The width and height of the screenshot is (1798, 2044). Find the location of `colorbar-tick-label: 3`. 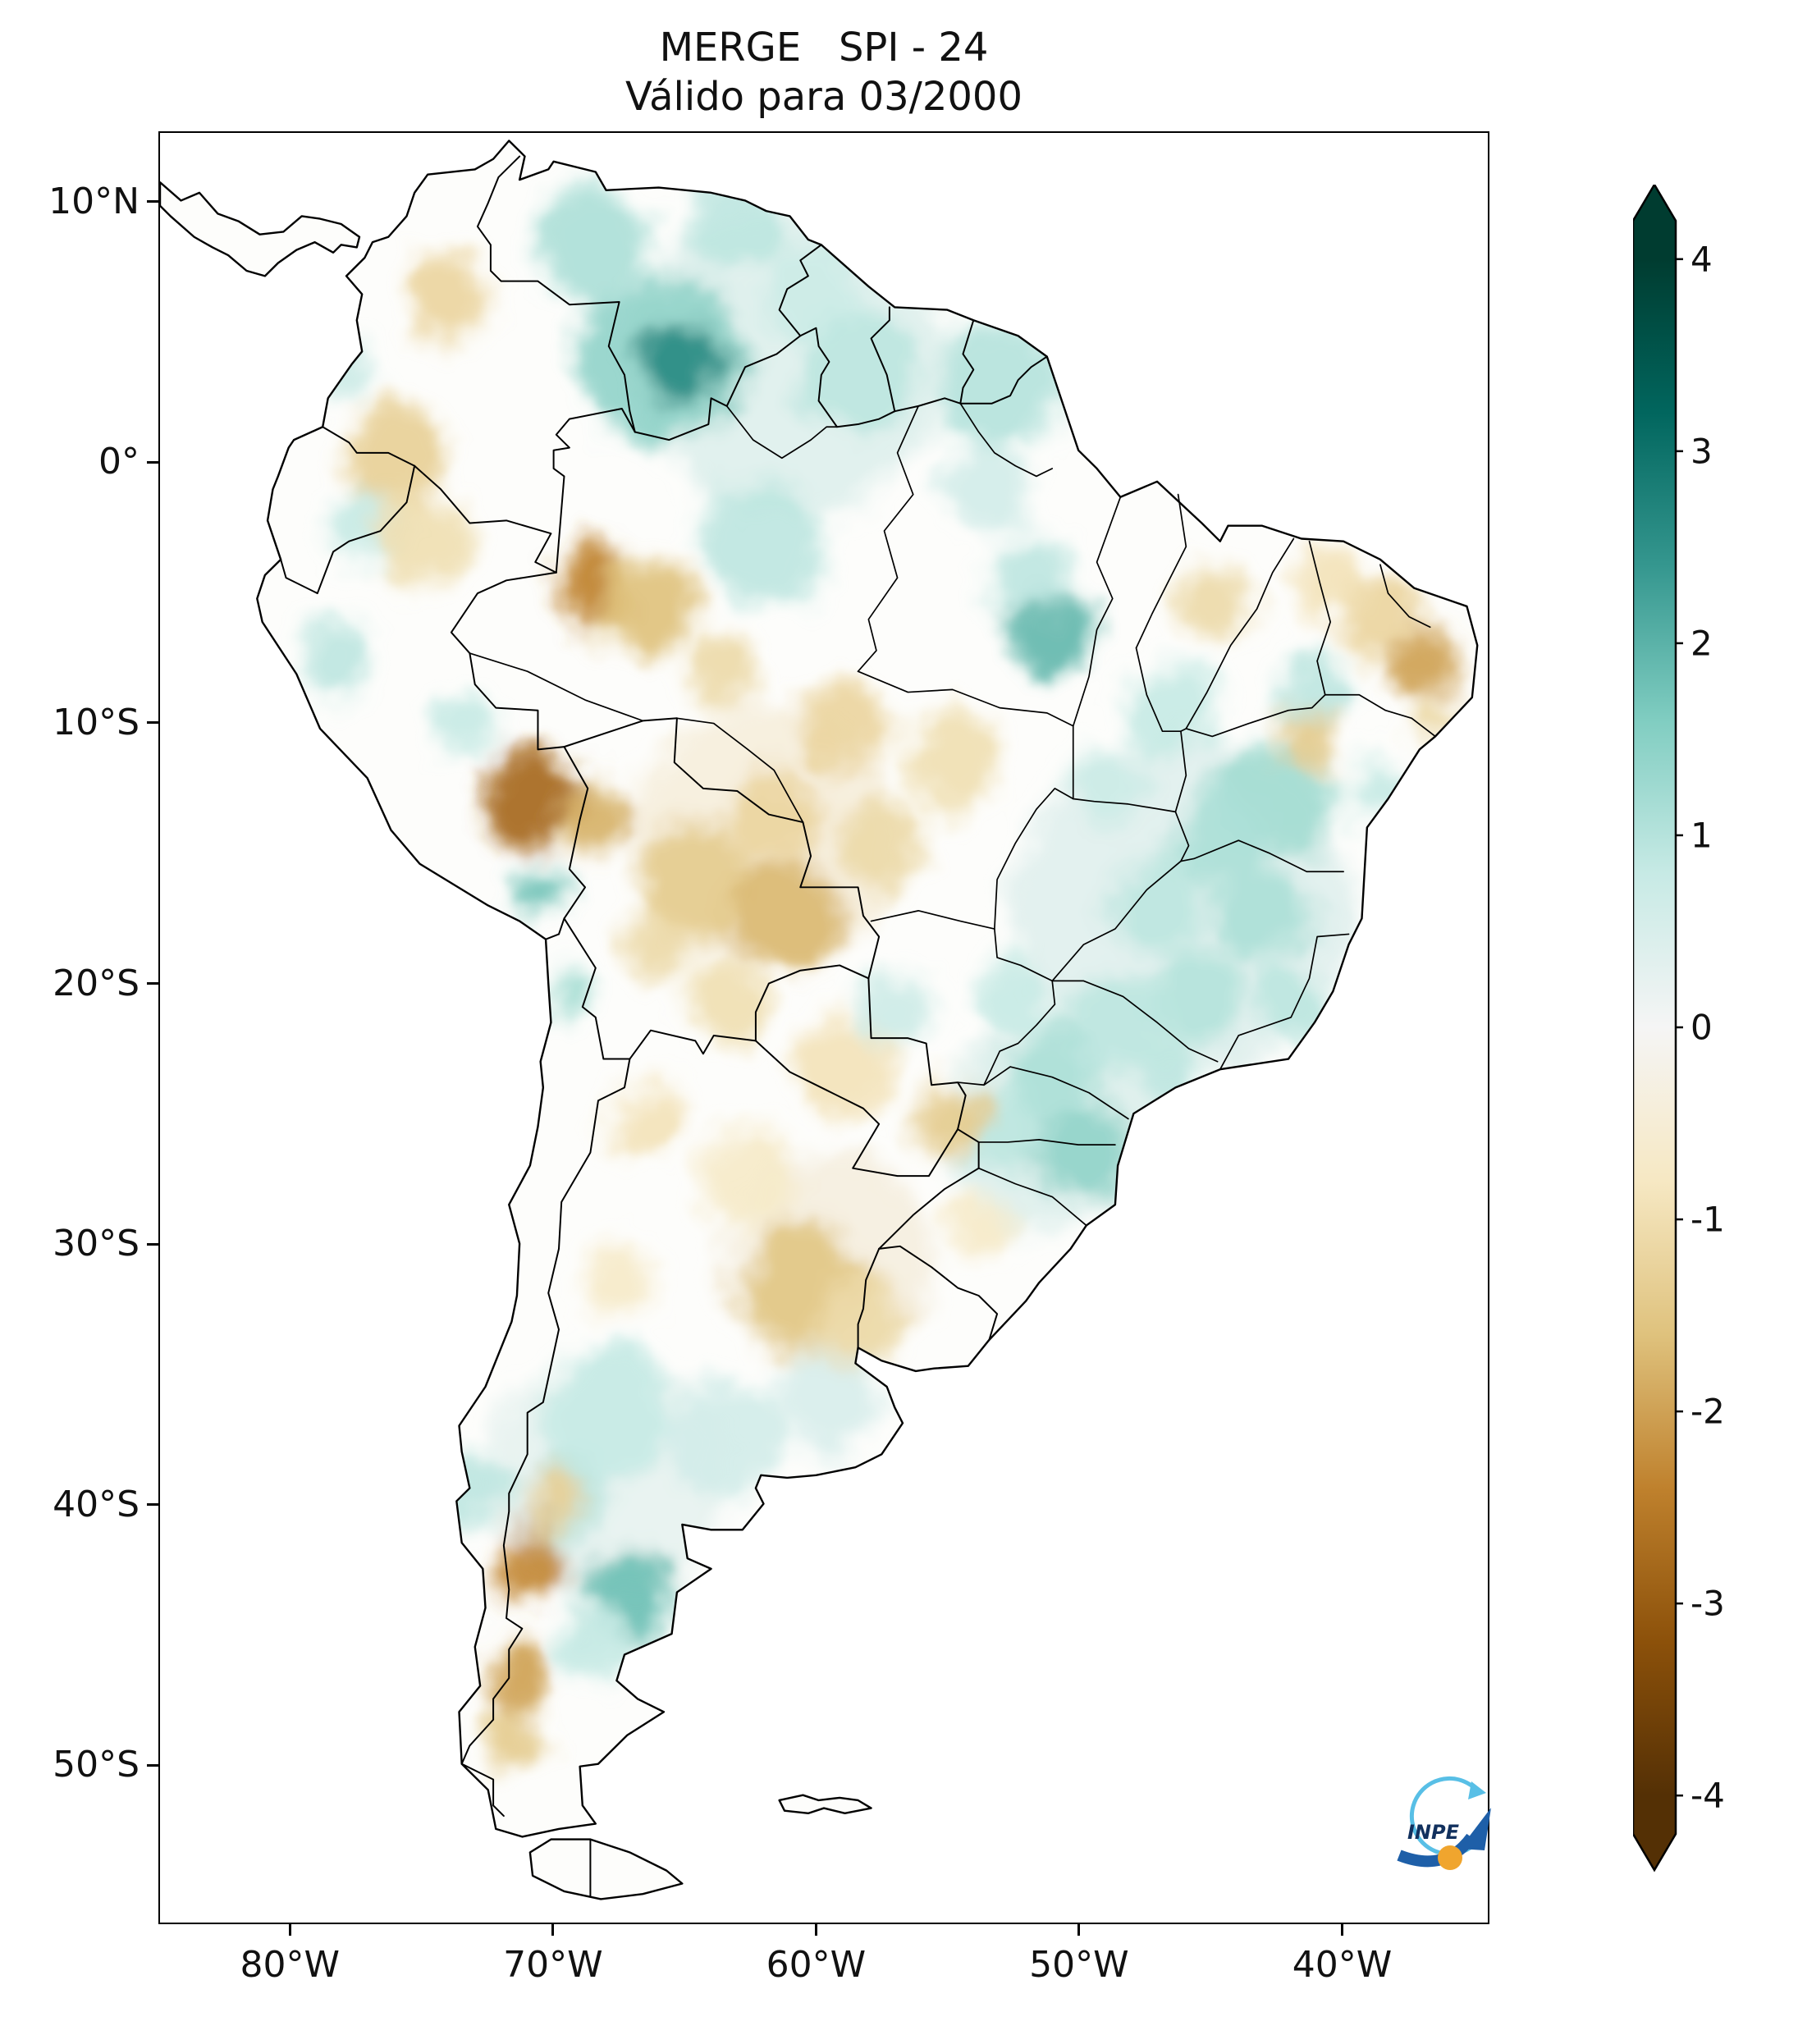

colorbar-tick-label: 3 is located at coordinates (1702, 451).